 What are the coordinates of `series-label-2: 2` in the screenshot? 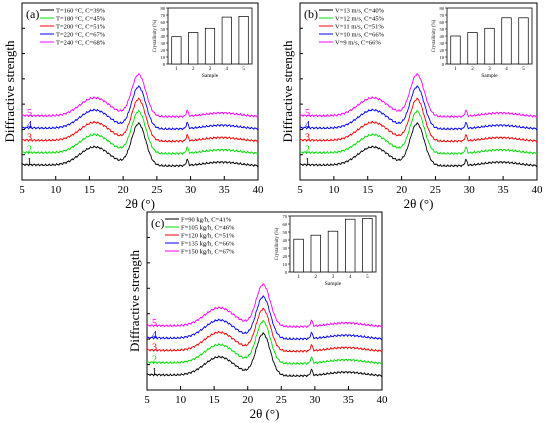 It's located at (29, 150).